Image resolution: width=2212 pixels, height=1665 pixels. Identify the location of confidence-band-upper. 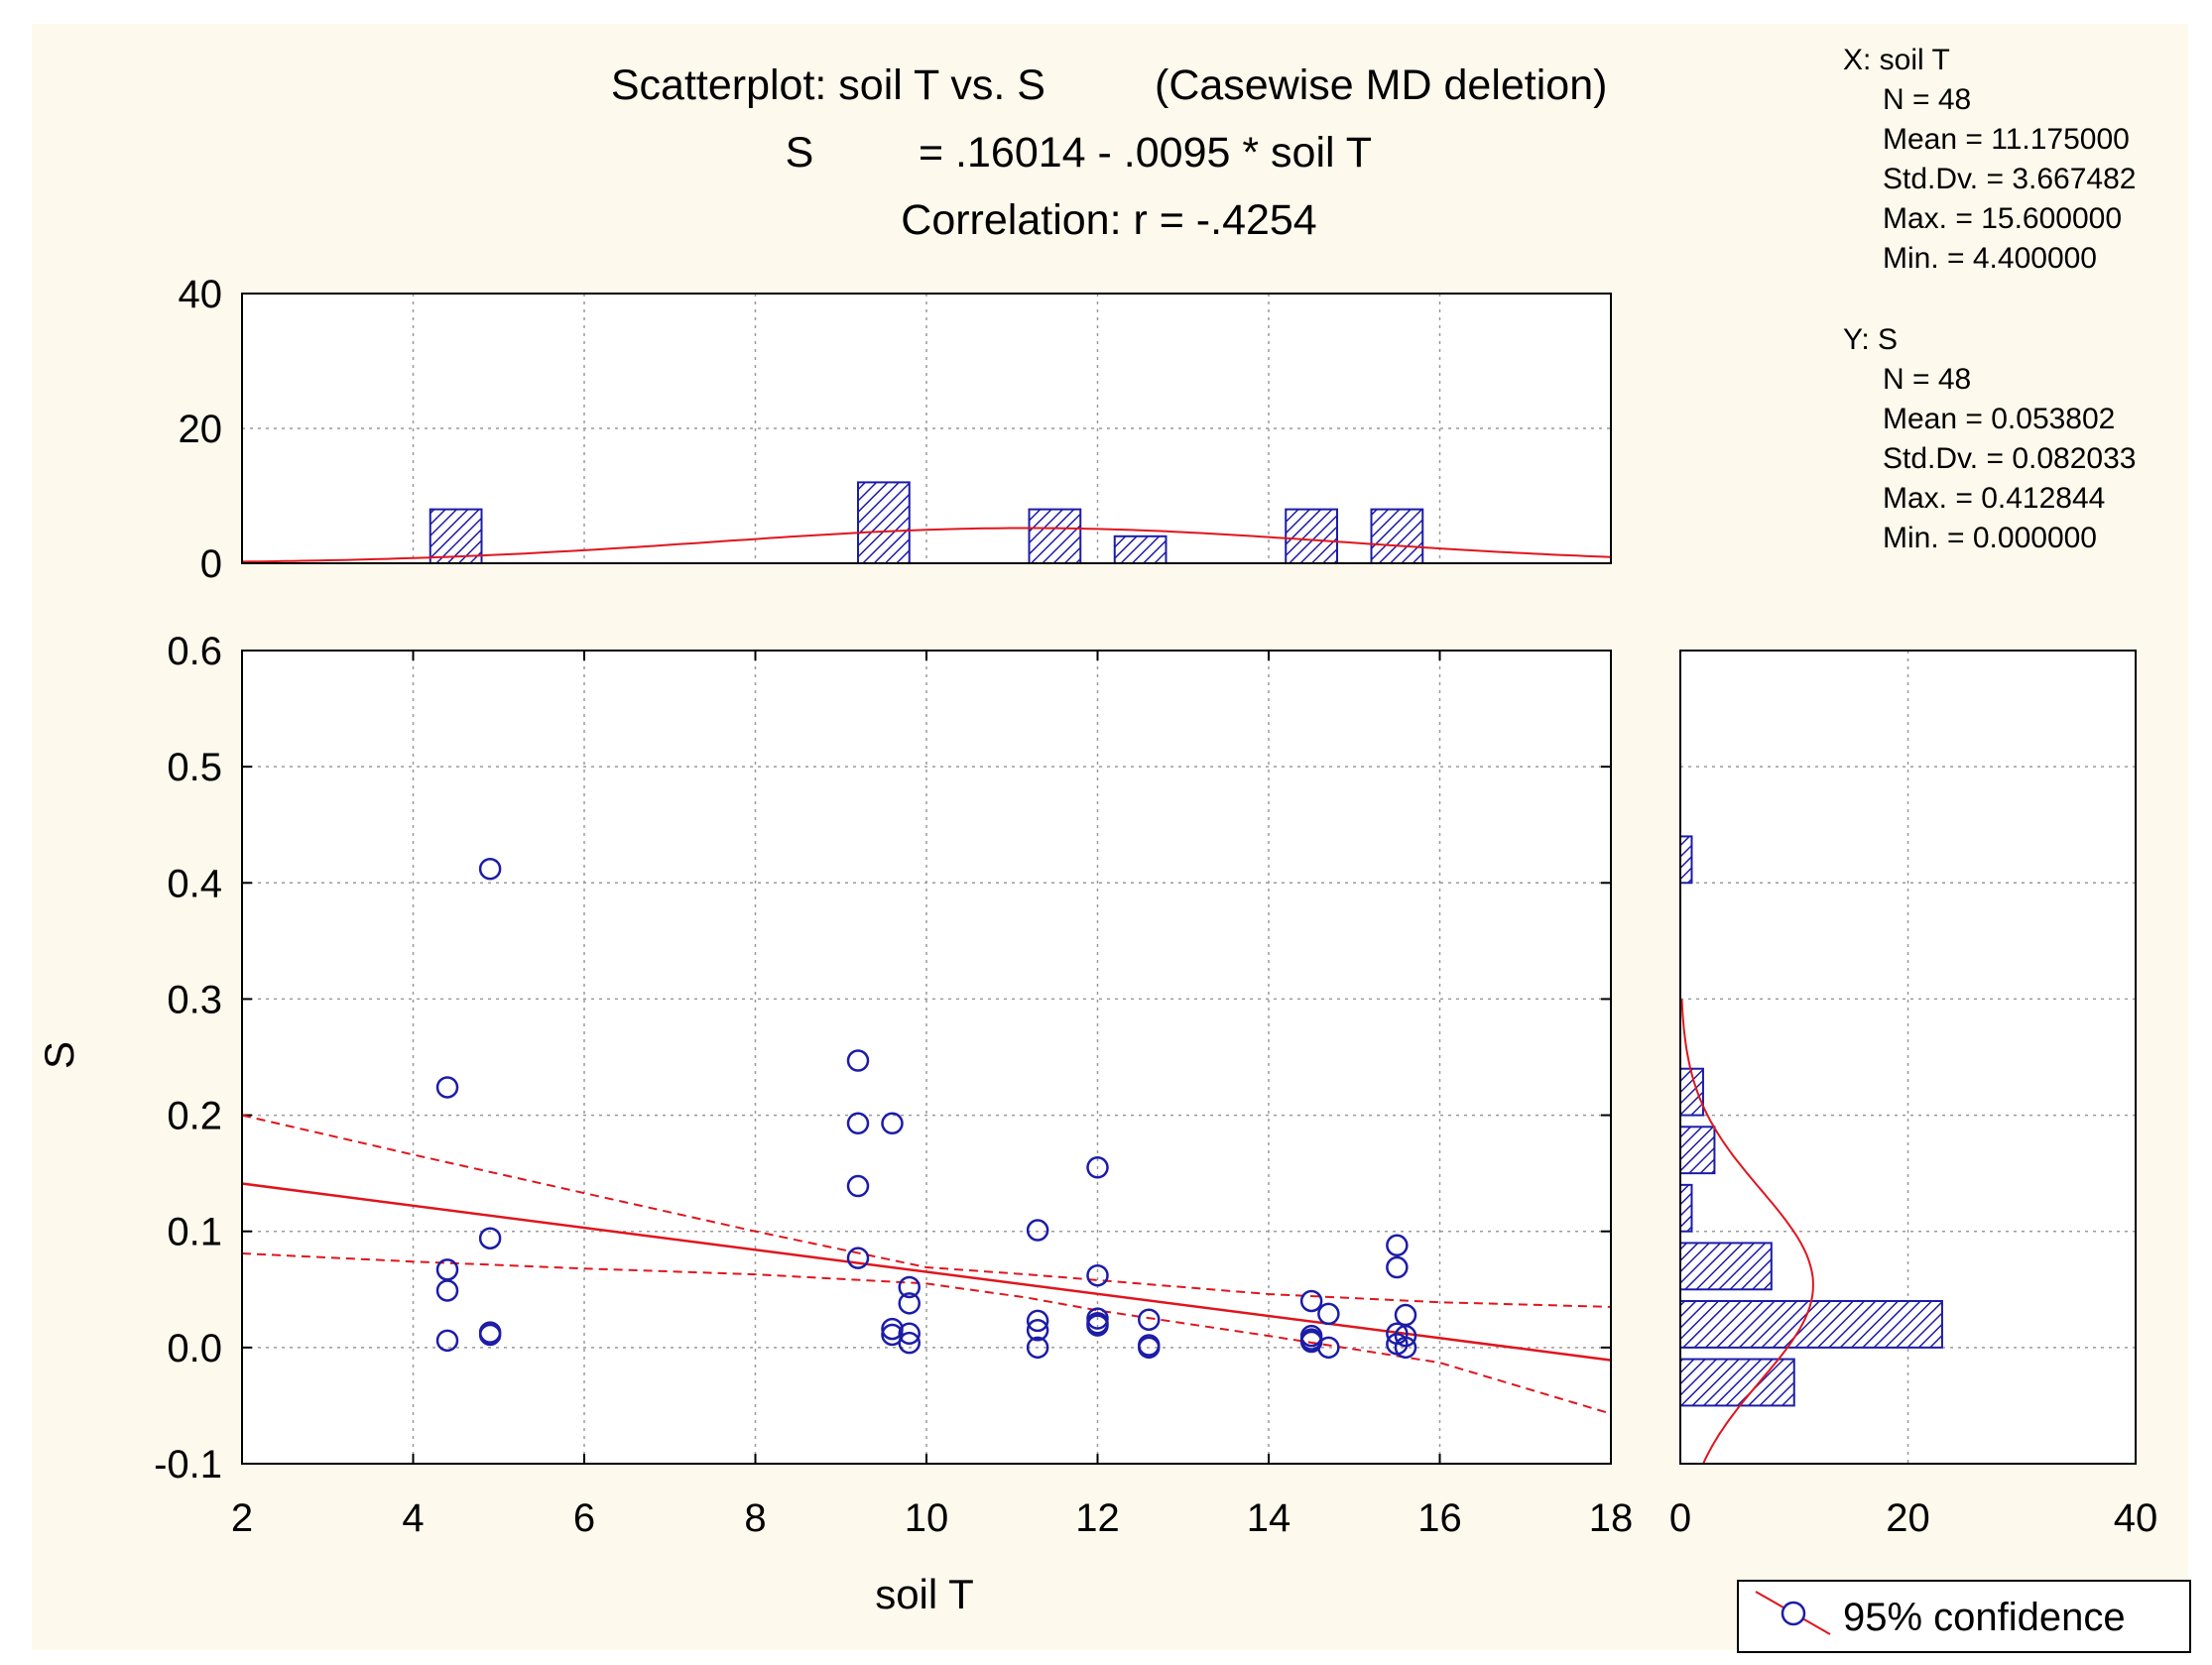
(926, 1211).